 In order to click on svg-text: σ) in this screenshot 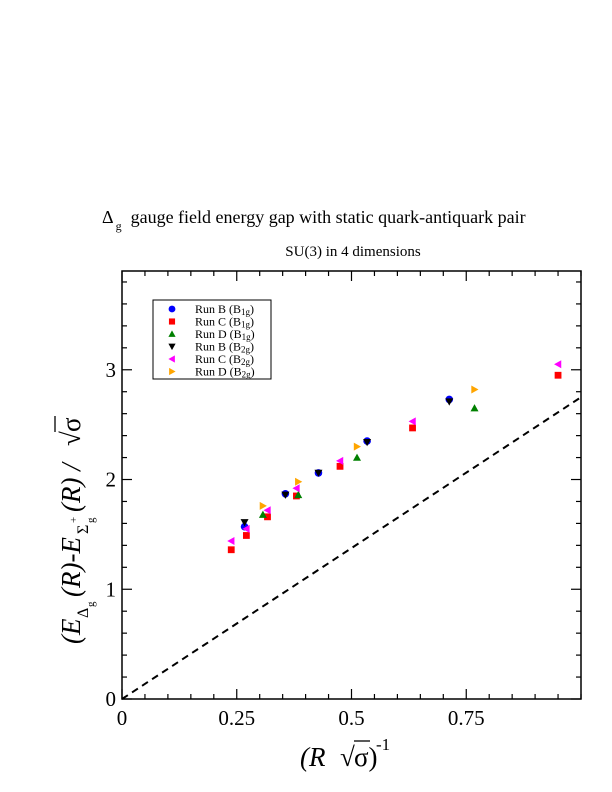, I will do `click(366, 757)`.